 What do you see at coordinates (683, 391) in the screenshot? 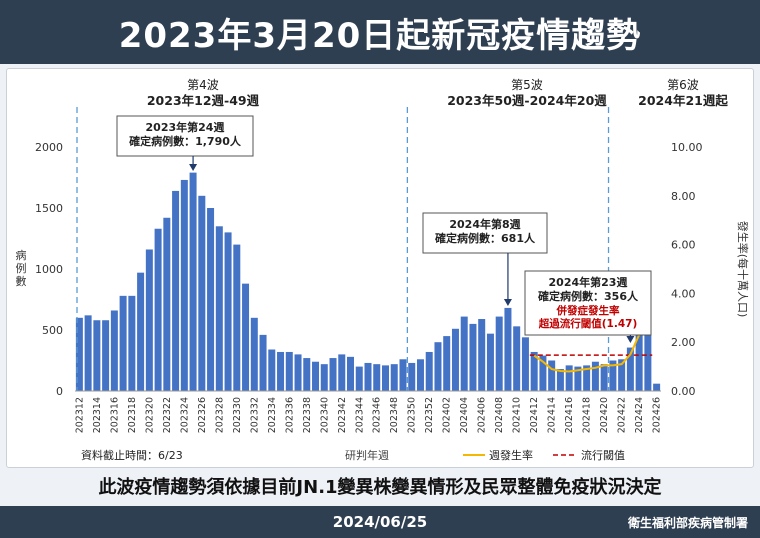
I see `right-axis-tick-label: 0.00` at bounding box center [683, 391].